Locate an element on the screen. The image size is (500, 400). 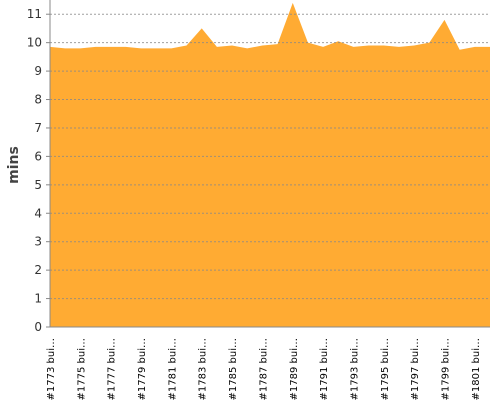
y-tick-label: 7 is located at coordinates (38, 128).